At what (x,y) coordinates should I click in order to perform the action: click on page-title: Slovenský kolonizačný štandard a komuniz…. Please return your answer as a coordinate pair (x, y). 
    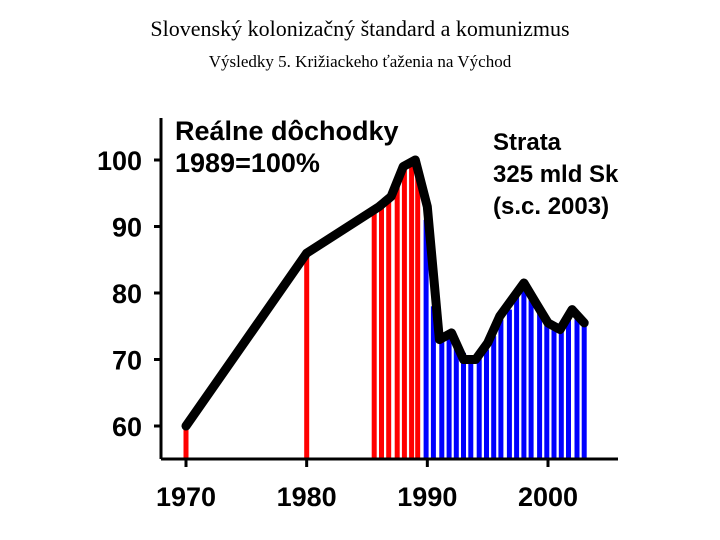
    Looking at the image, I should click on (360, 28).